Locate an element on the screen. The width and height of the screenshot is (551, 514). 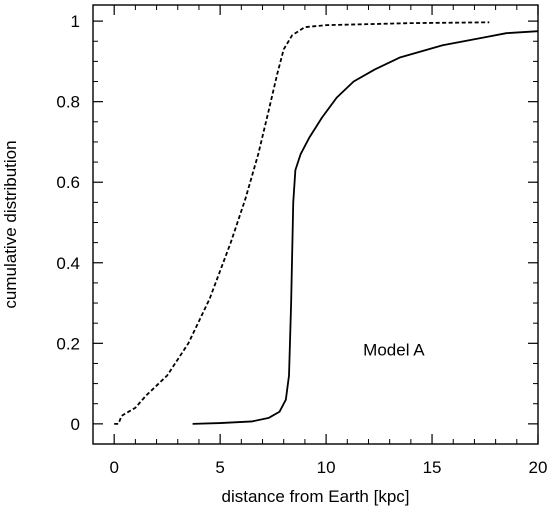
x-tick-label: 20 is located at coordinates (538, 467).